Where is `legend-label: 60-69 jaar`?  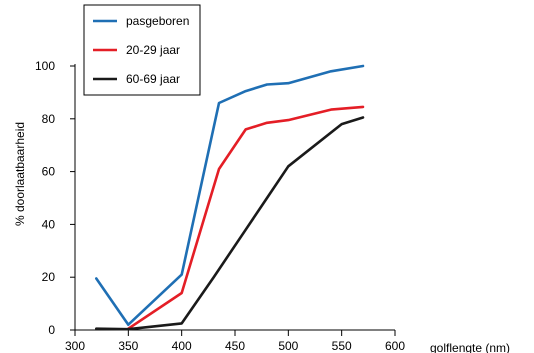 legend-label: 60-69 jaar is located at coordinates (153, 79).